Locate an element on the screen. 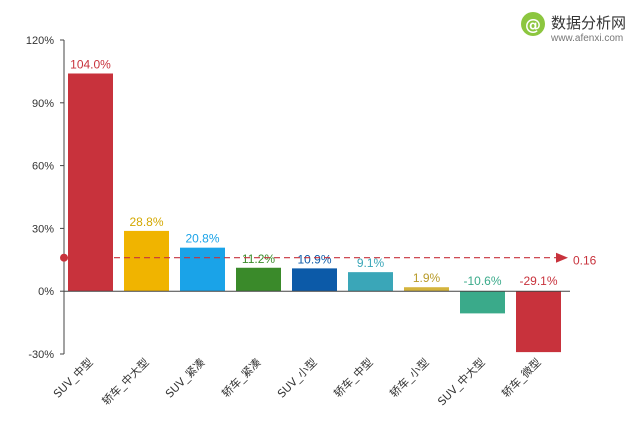  data-label: 1.9% is located at coordinates (427, 278).